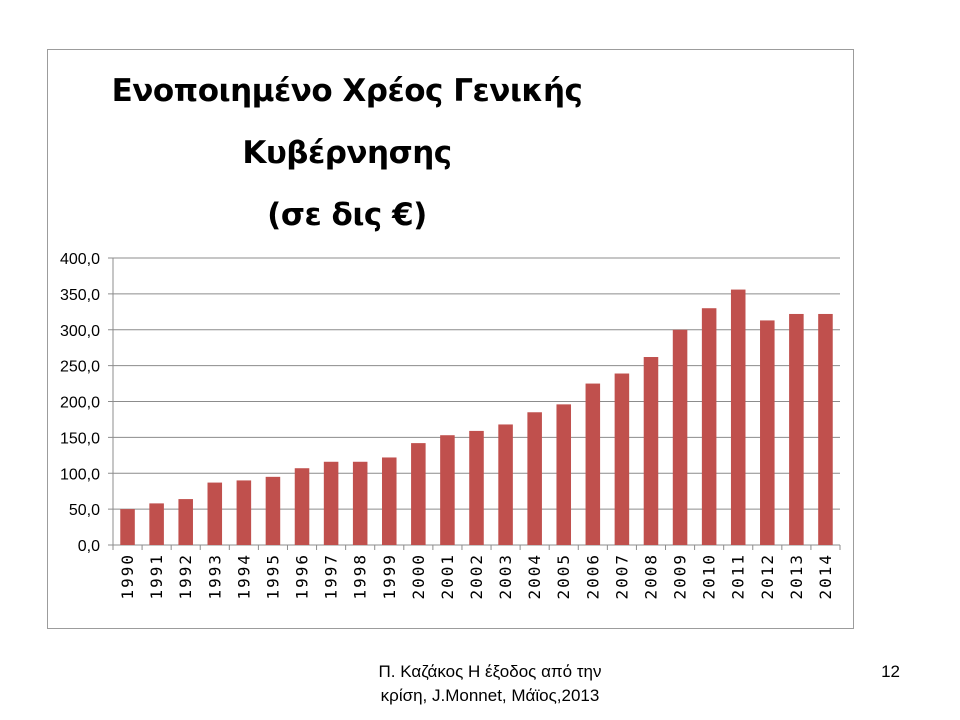 The width and height of the screenshot is (960, 720). What do you see at coordinates (563, 576) in the screenshot?
I see `x-tick-label: 2005` at bounding box center [563, 576].